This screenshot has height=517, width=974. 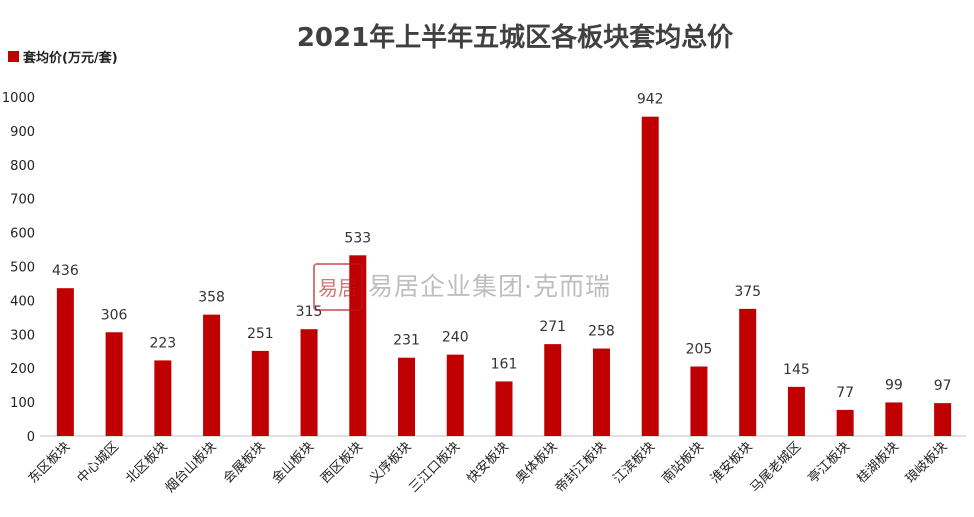 What do you see at coordinates (489, 286) in the screenshot?
I see `watermark-text: 易居企业集团·克而瑞` at bounding box center [489, 286].